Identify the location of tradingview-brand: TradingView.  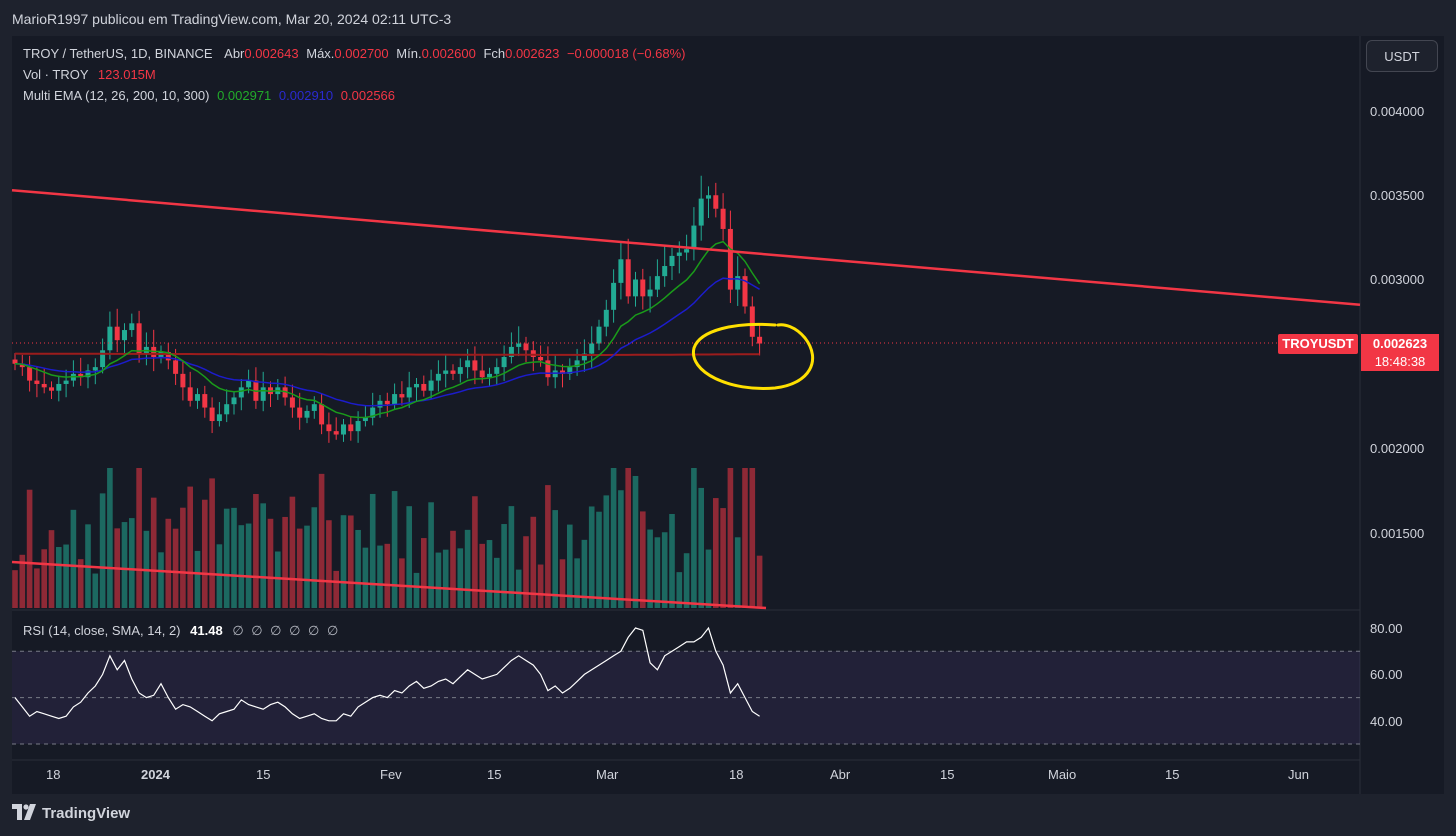
(71, 814).